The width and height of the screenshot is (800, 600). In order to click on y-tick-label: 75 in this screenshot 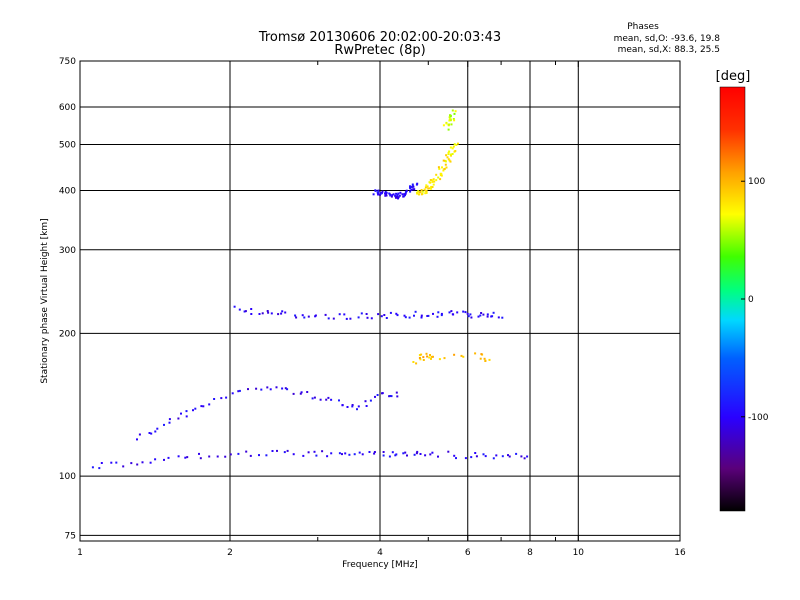, I will do `click(70, 536)`.